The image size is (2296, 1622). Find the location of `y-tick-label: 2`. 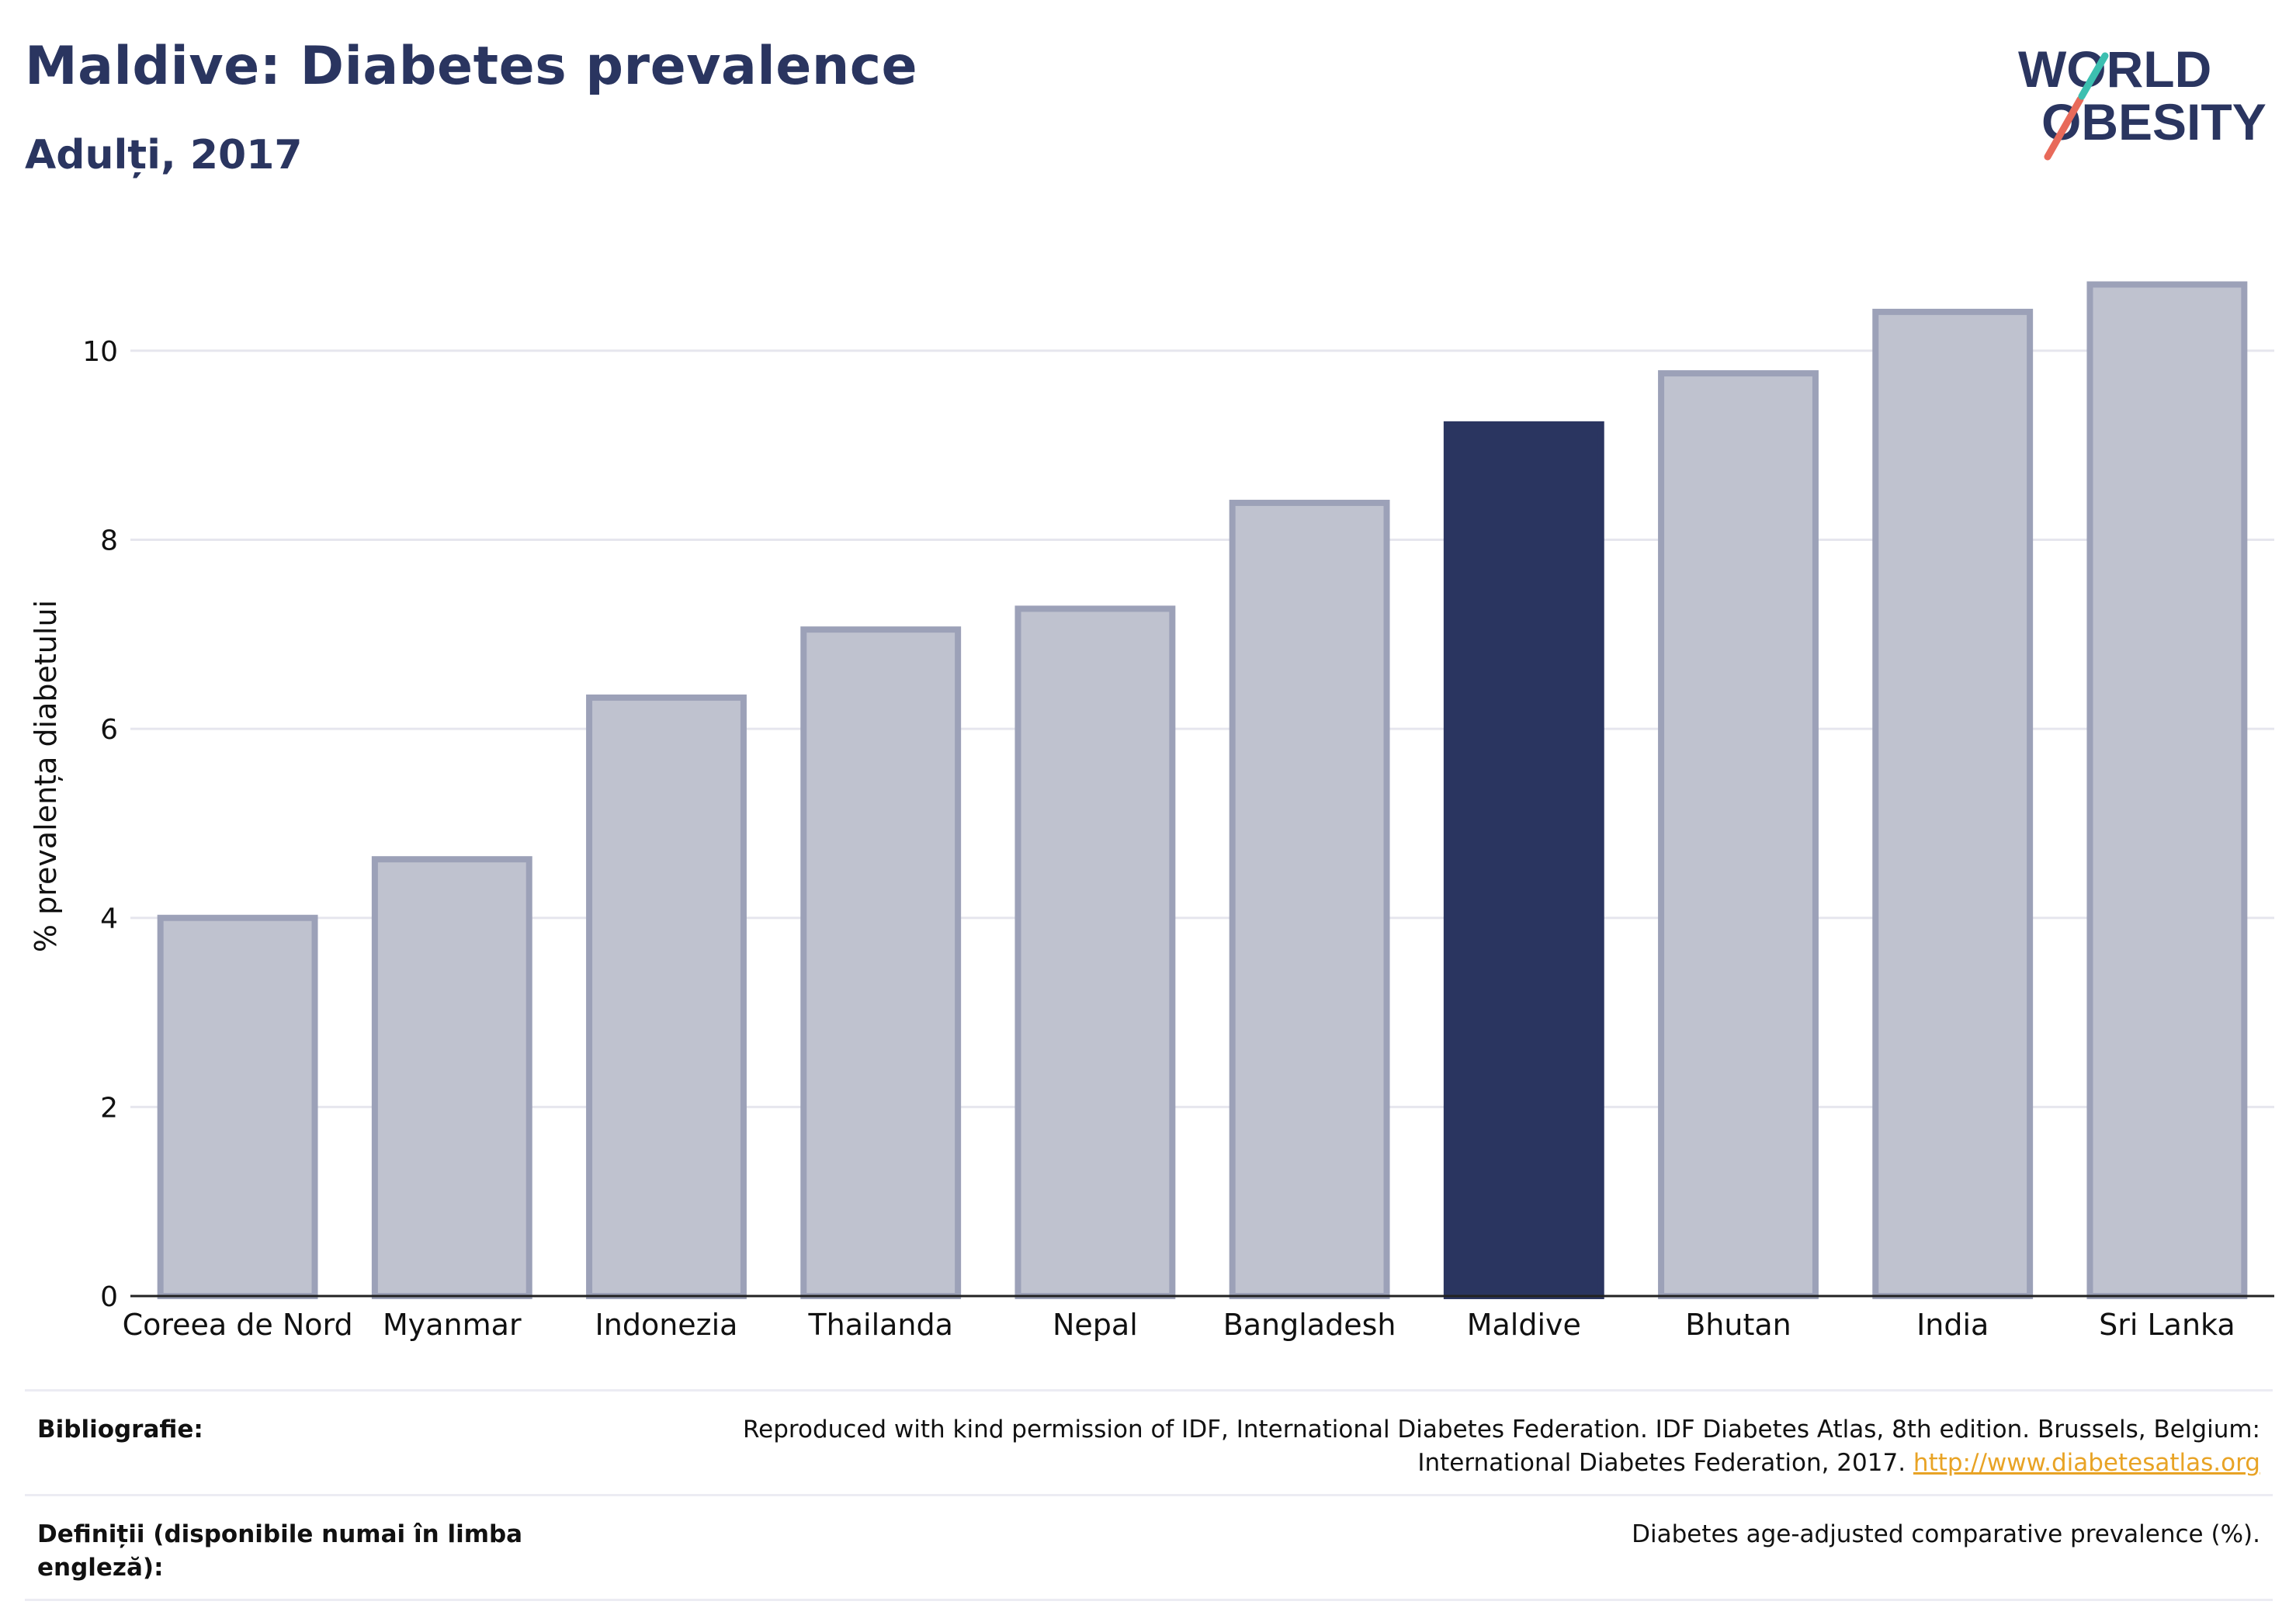

y-tick-label: 2 is located at coordinates (109, 1108).